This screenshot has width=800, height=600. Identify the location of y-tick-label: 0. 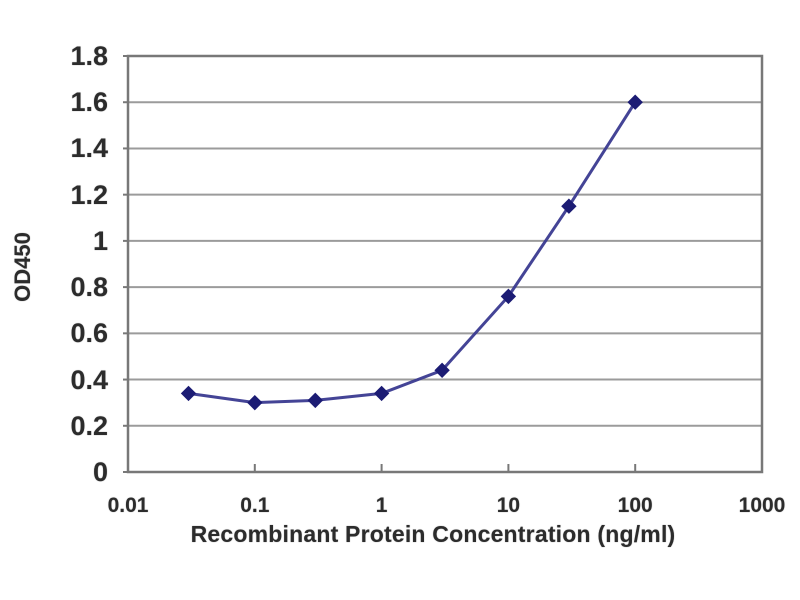
(100, 472).